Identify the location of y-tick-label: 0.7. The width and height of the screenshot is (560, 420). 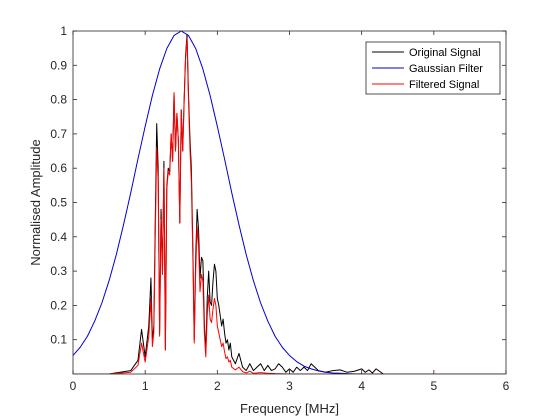
(58, 134).